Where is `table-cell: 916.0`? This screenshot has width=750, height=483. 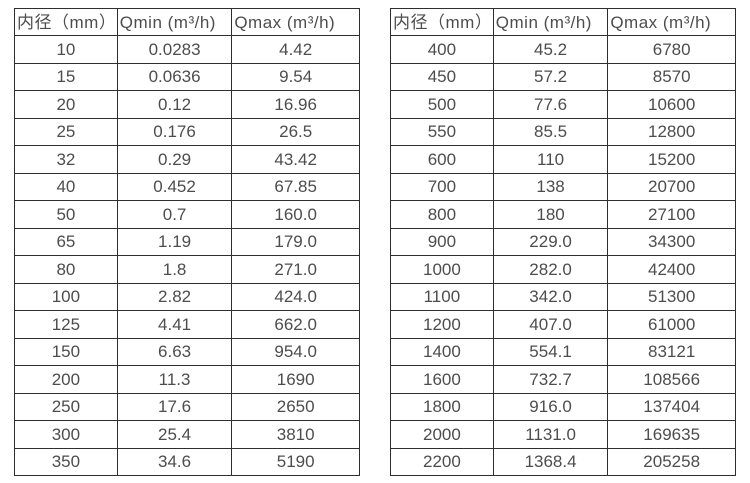
table-cell: 916.0 is located at coordinates (550, 406).